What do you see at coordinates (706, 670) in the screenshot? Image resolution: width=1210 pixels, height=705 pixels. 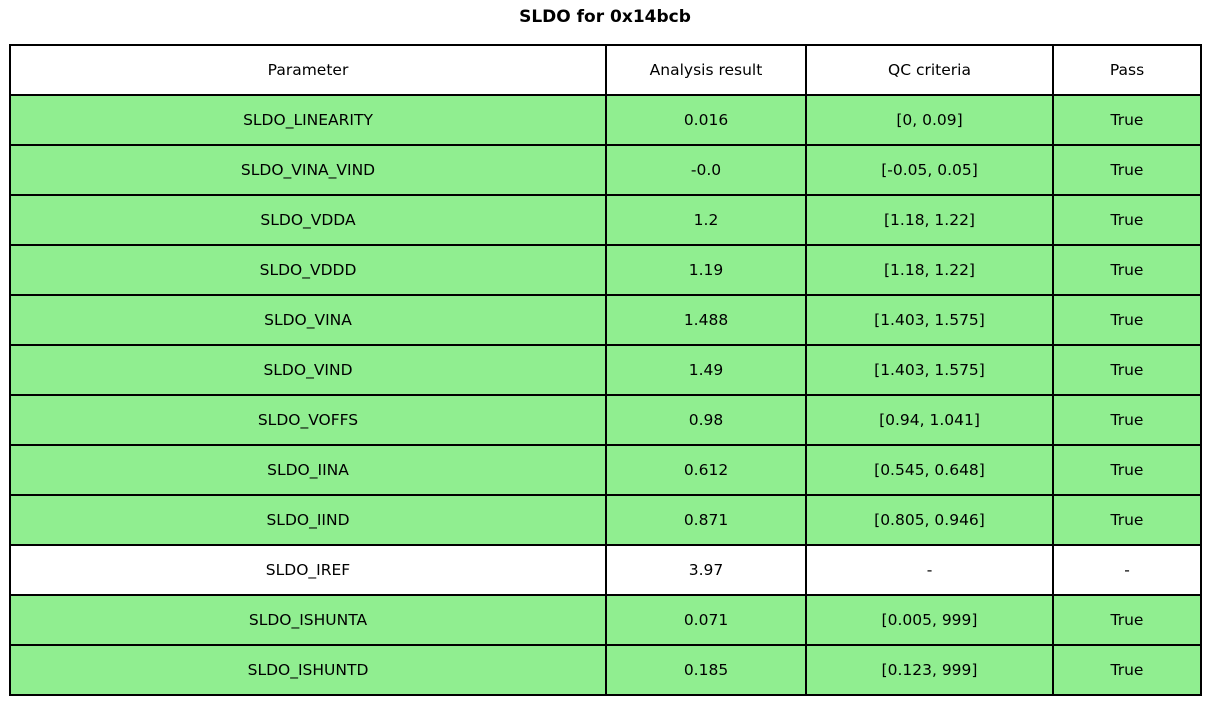 I see `result-cell: 0.185` at bounding box center [706, 670].